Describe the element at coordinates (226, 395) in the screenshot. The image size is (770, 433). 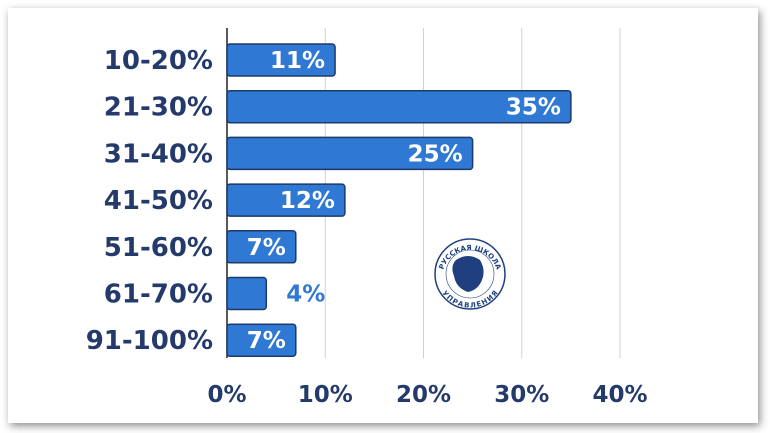
I see `x-tick-label: 0%` at that location.